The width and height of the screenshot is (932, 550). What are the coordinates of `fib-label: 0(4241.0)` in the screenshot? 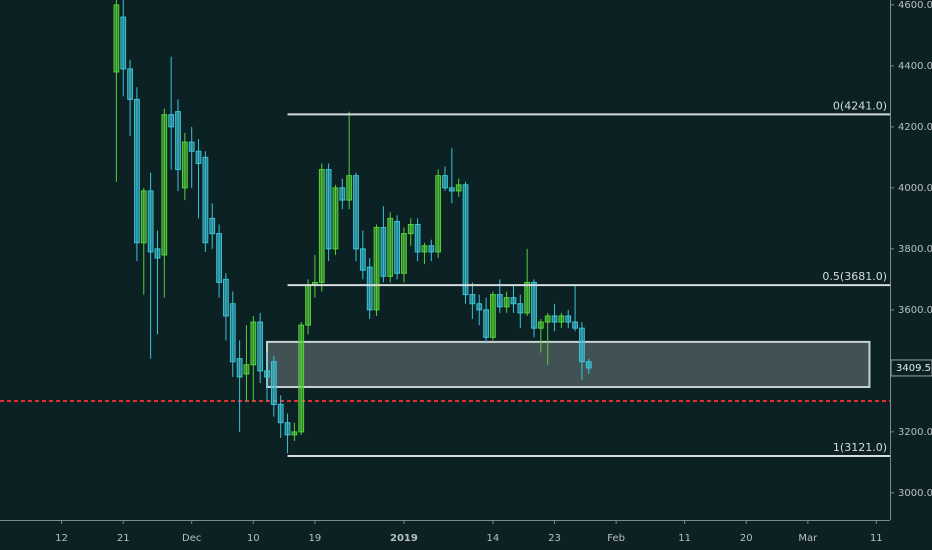 It's located at (860, 105).